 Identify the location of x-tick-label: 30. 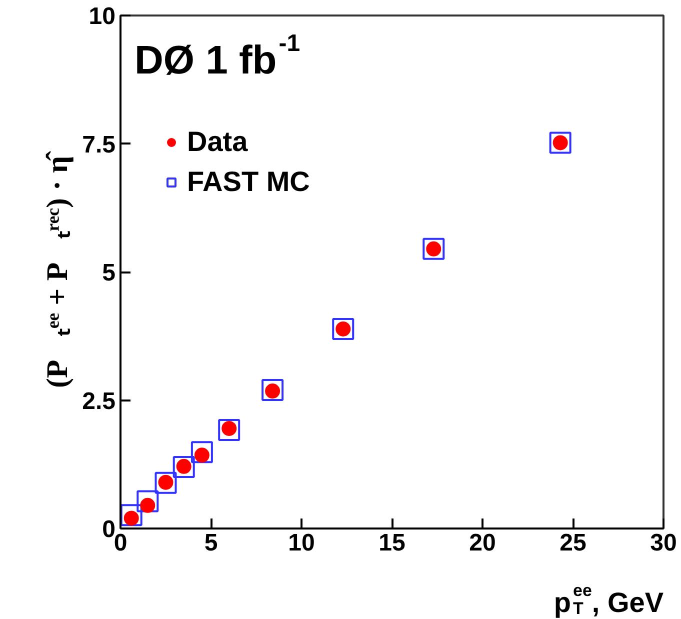
(663, 543).